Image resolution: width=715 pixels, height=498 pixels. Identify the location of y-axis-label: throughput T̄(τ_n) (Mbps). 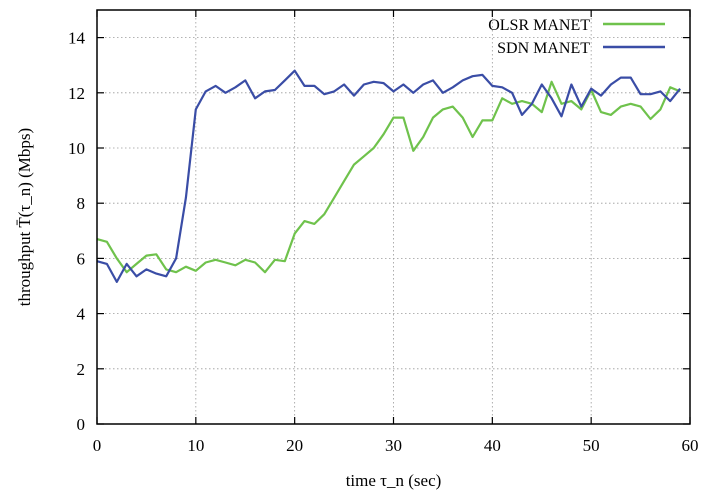
(24, 217).